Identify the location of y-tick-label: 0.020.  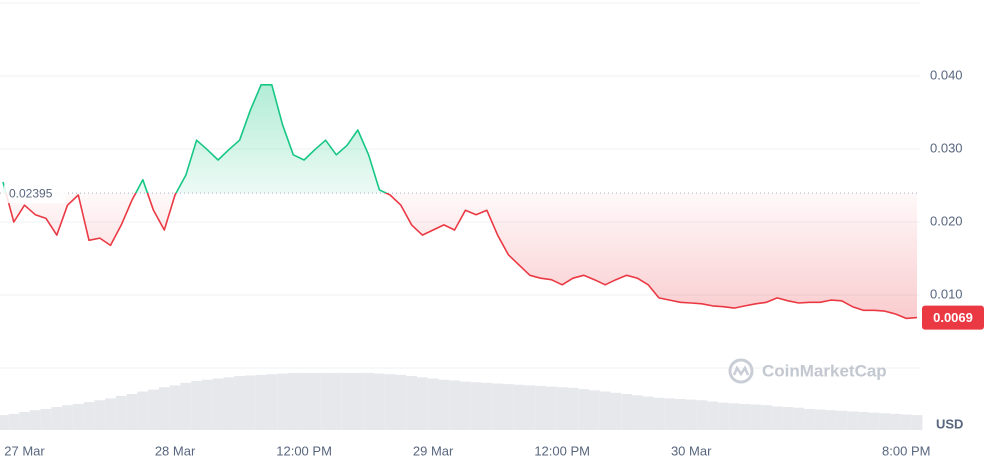
(946, 220).